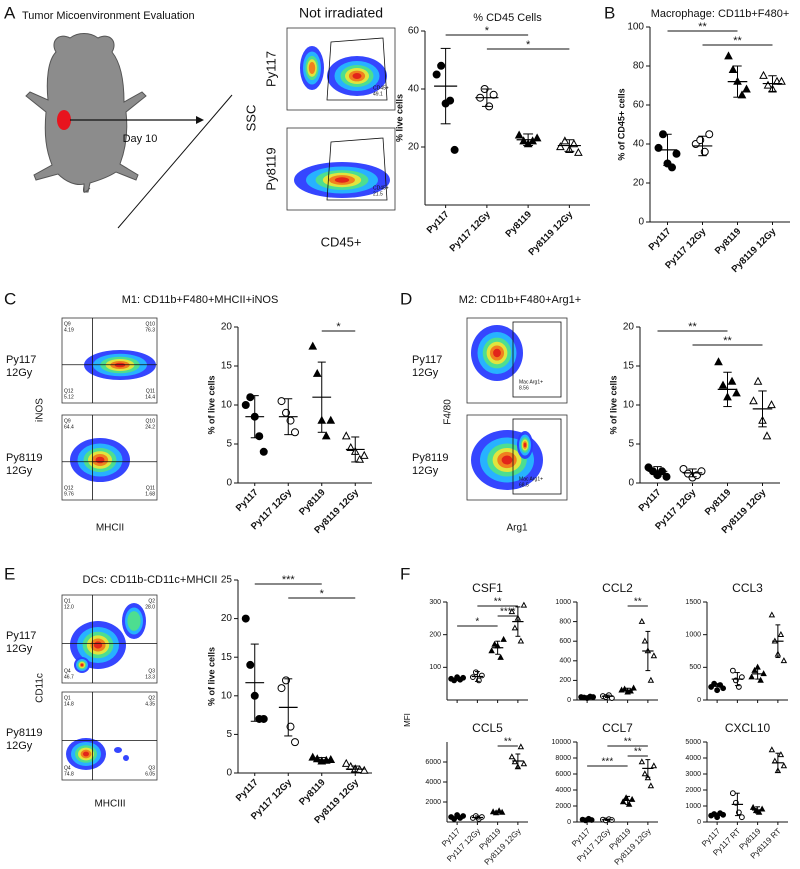  What do you see at coordinates (322, 594) in the screenshot?
I see `significance-label: *` at bounding box center [322, 594].